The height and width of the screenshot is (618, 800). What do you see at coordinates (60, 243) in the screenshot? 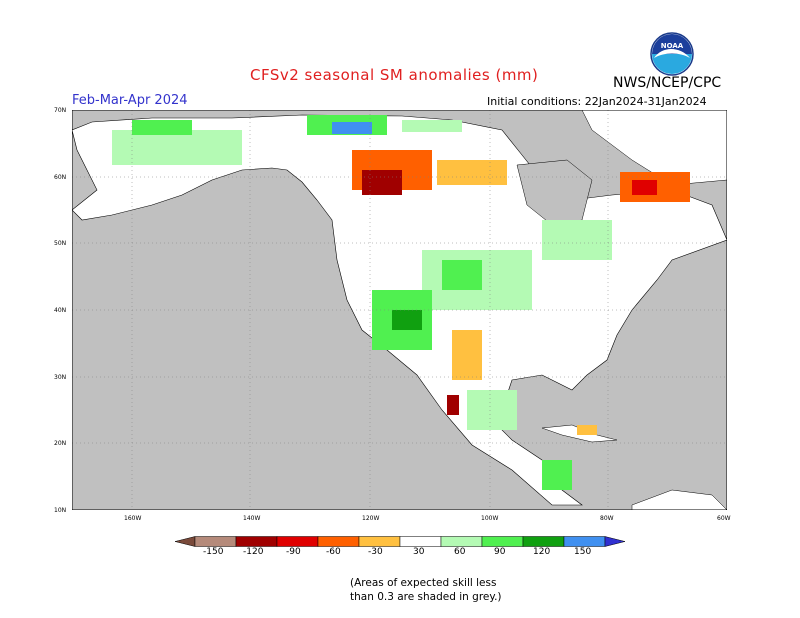
I see `lat-label: 50N` at bounding box center [60, 243].